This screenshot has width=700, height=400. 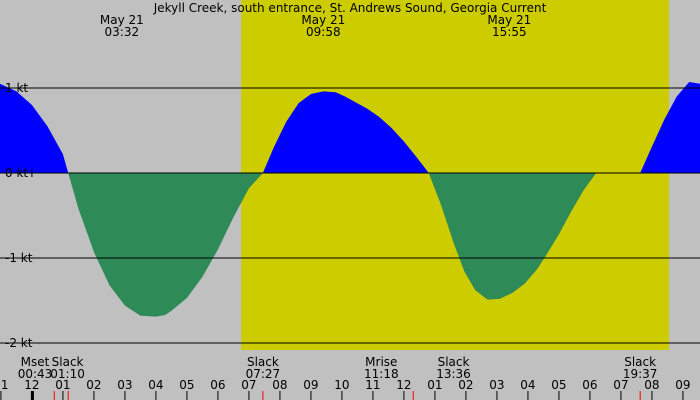 I want to click on y-tick-label: -2 kt, so click(x=19, y=343).